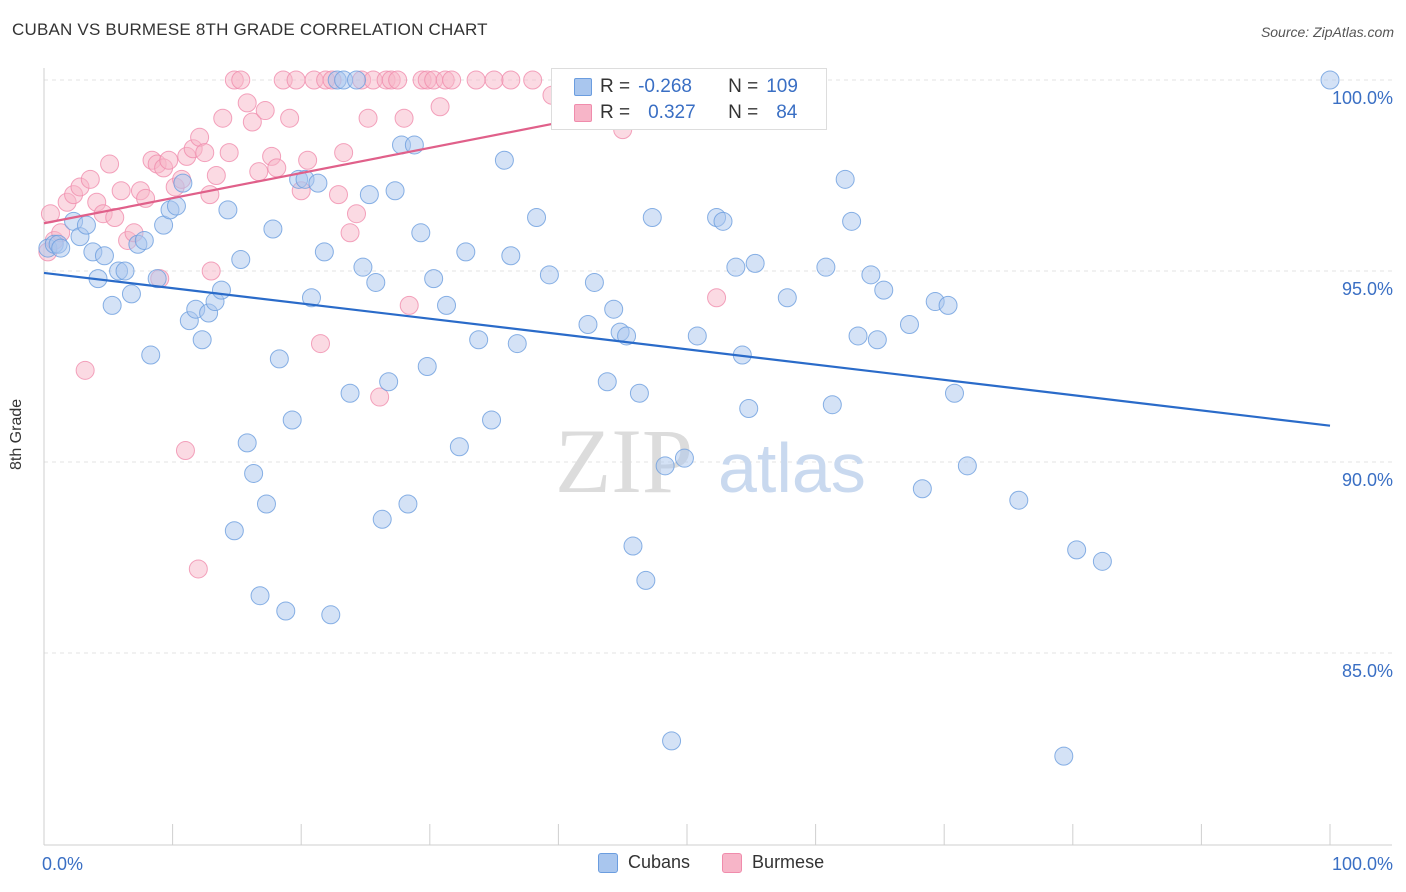  What do you see at coordinates (1367, 480) in the screenshot?
I see `y-tick-label: 90.0%` at bounding box center [1367, 480].